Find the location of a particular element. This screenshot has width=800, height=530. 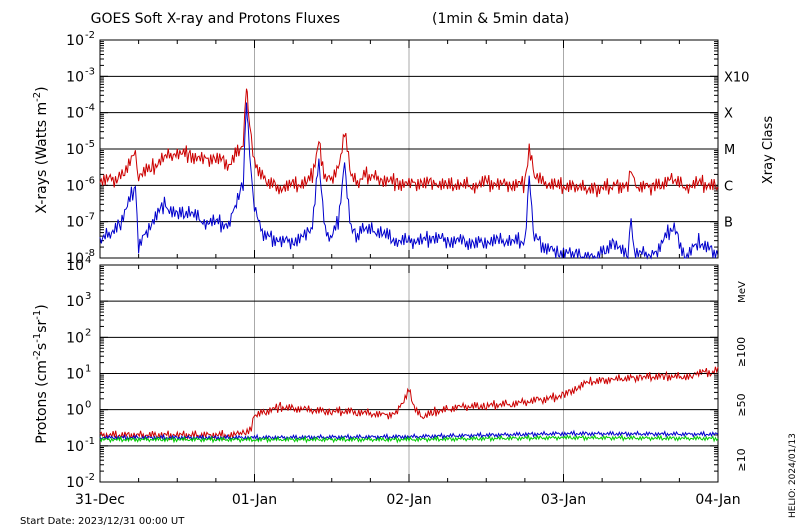

xray-class-label: X10 is located at coordinates (736, 77).